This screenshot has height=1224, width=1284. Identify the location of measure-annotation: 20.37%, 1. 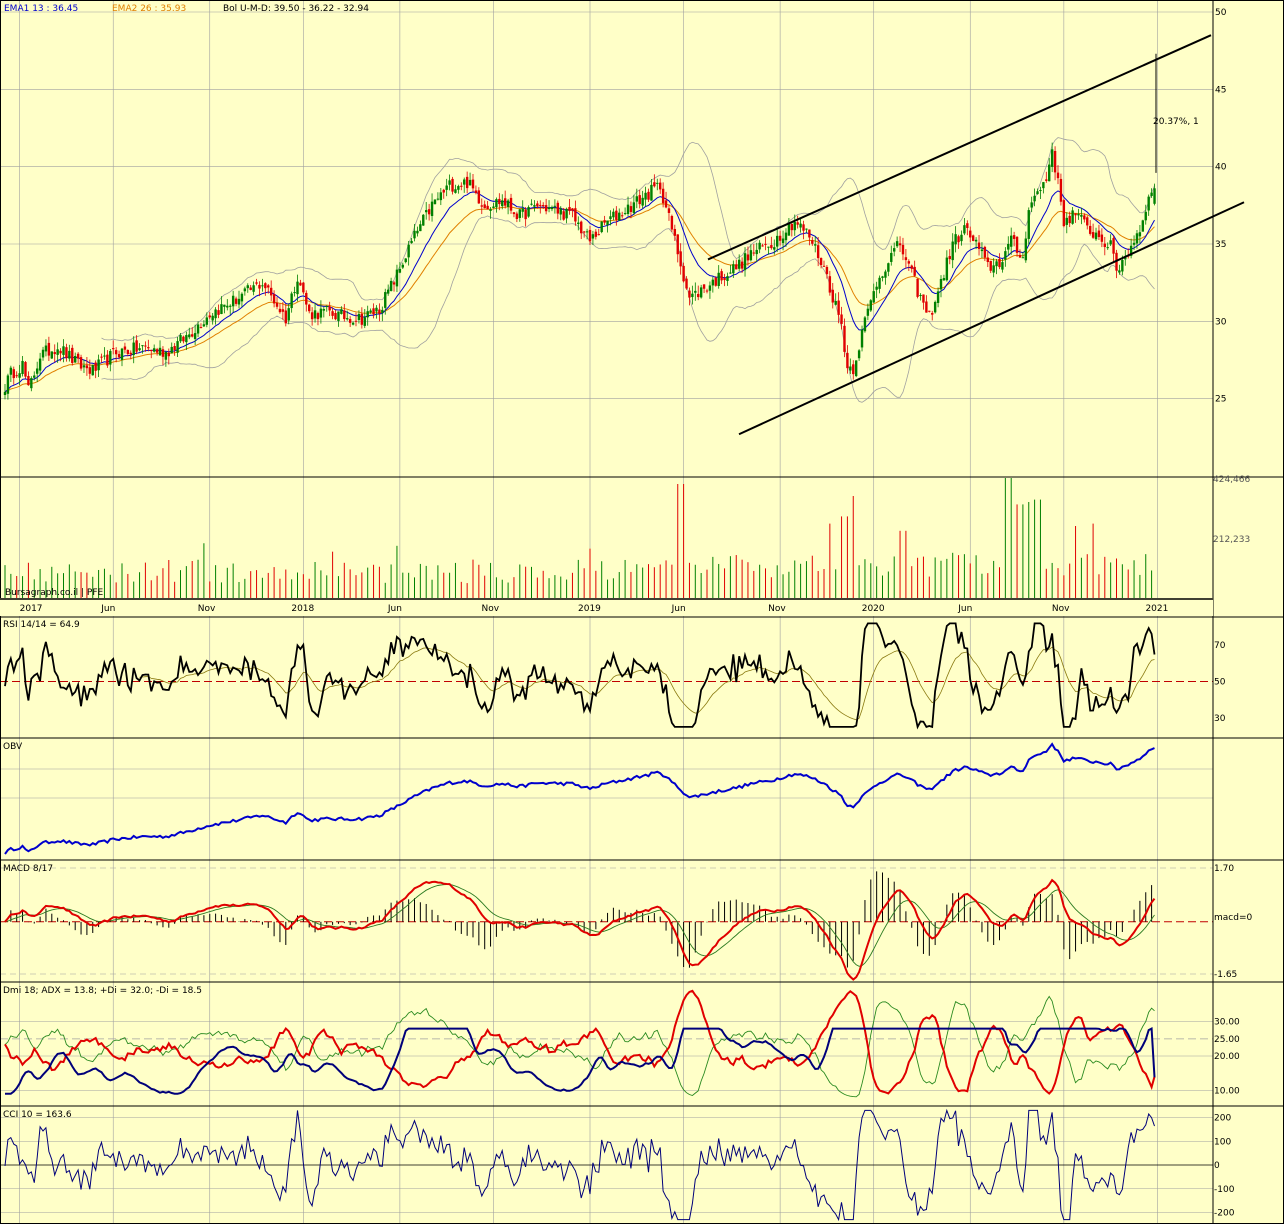
(1176, 122).